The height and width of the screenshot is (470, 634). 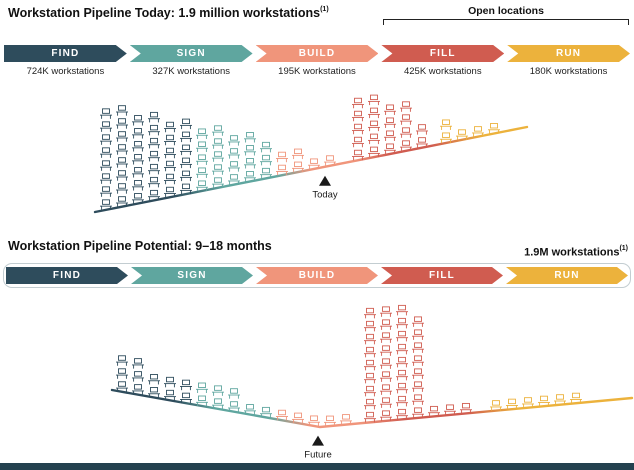 What do you see at coordinates (65, 53) in the screenshot?
I see `stage-arrow-find: FIND` at bounding box center [65, 53].